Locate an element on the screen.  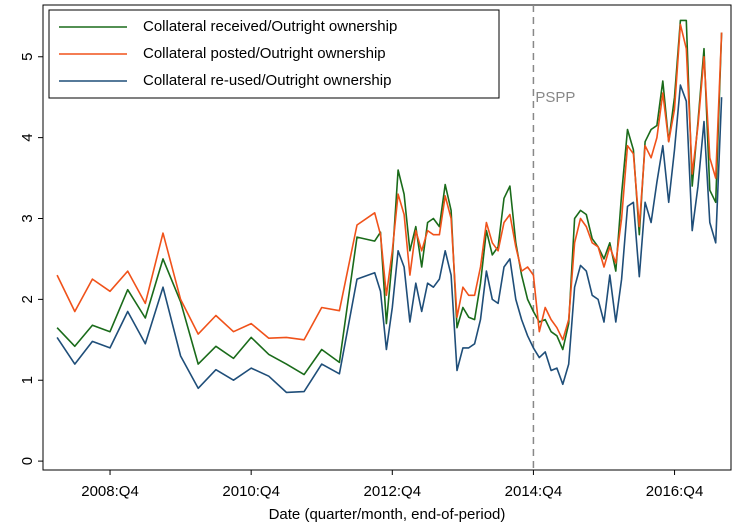
y-tick-label: 5 is located at coordinates (27, 57).